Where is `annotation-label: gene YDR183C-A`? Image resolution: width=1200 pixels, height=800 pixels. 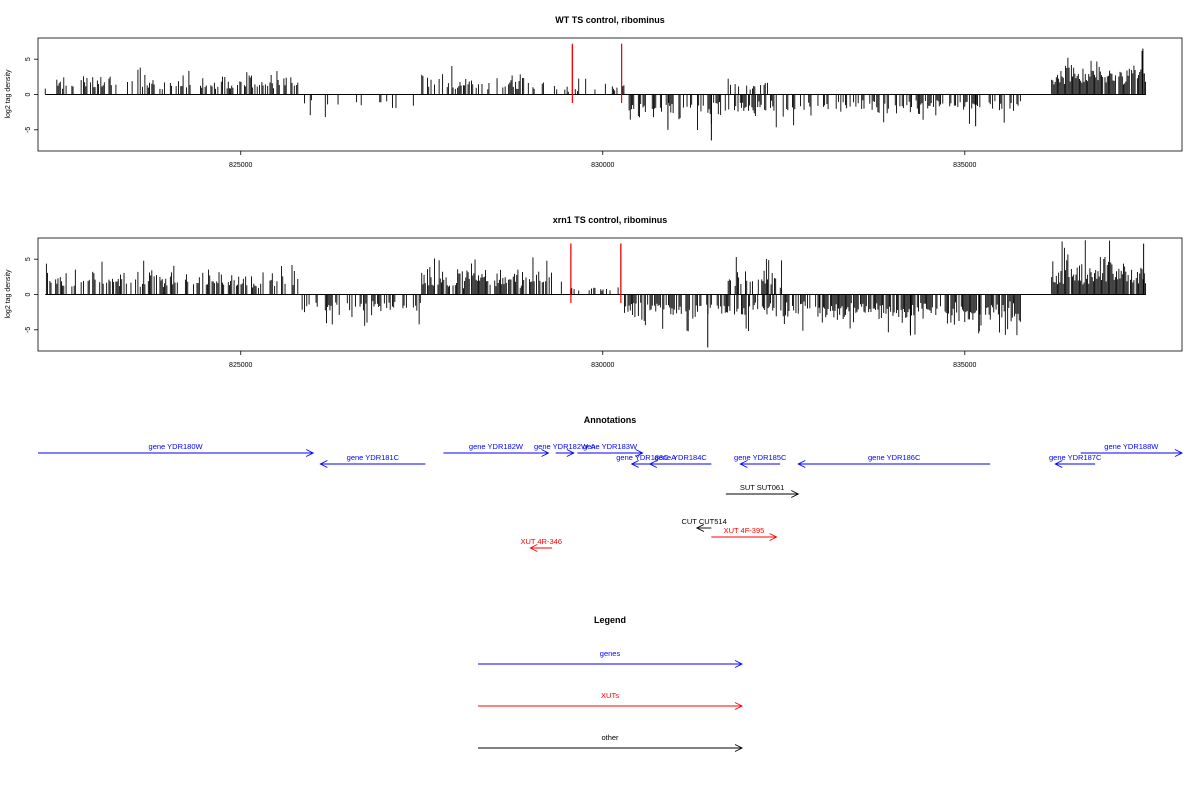
annotation-label: gene YDR183C-A is located at coordinates (646, 457).